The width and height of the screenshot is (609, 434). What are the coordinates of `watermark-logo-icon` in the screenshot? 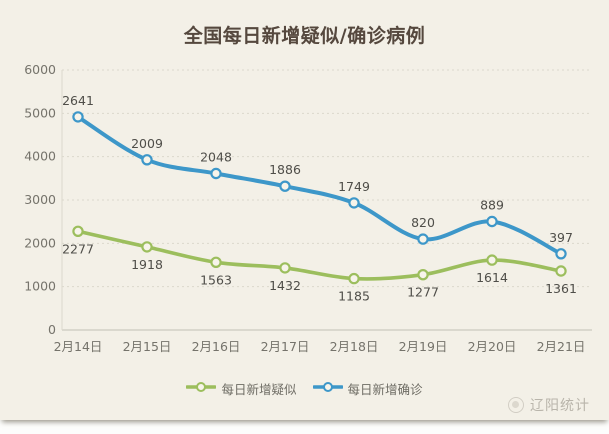 It's located at (516, 405).